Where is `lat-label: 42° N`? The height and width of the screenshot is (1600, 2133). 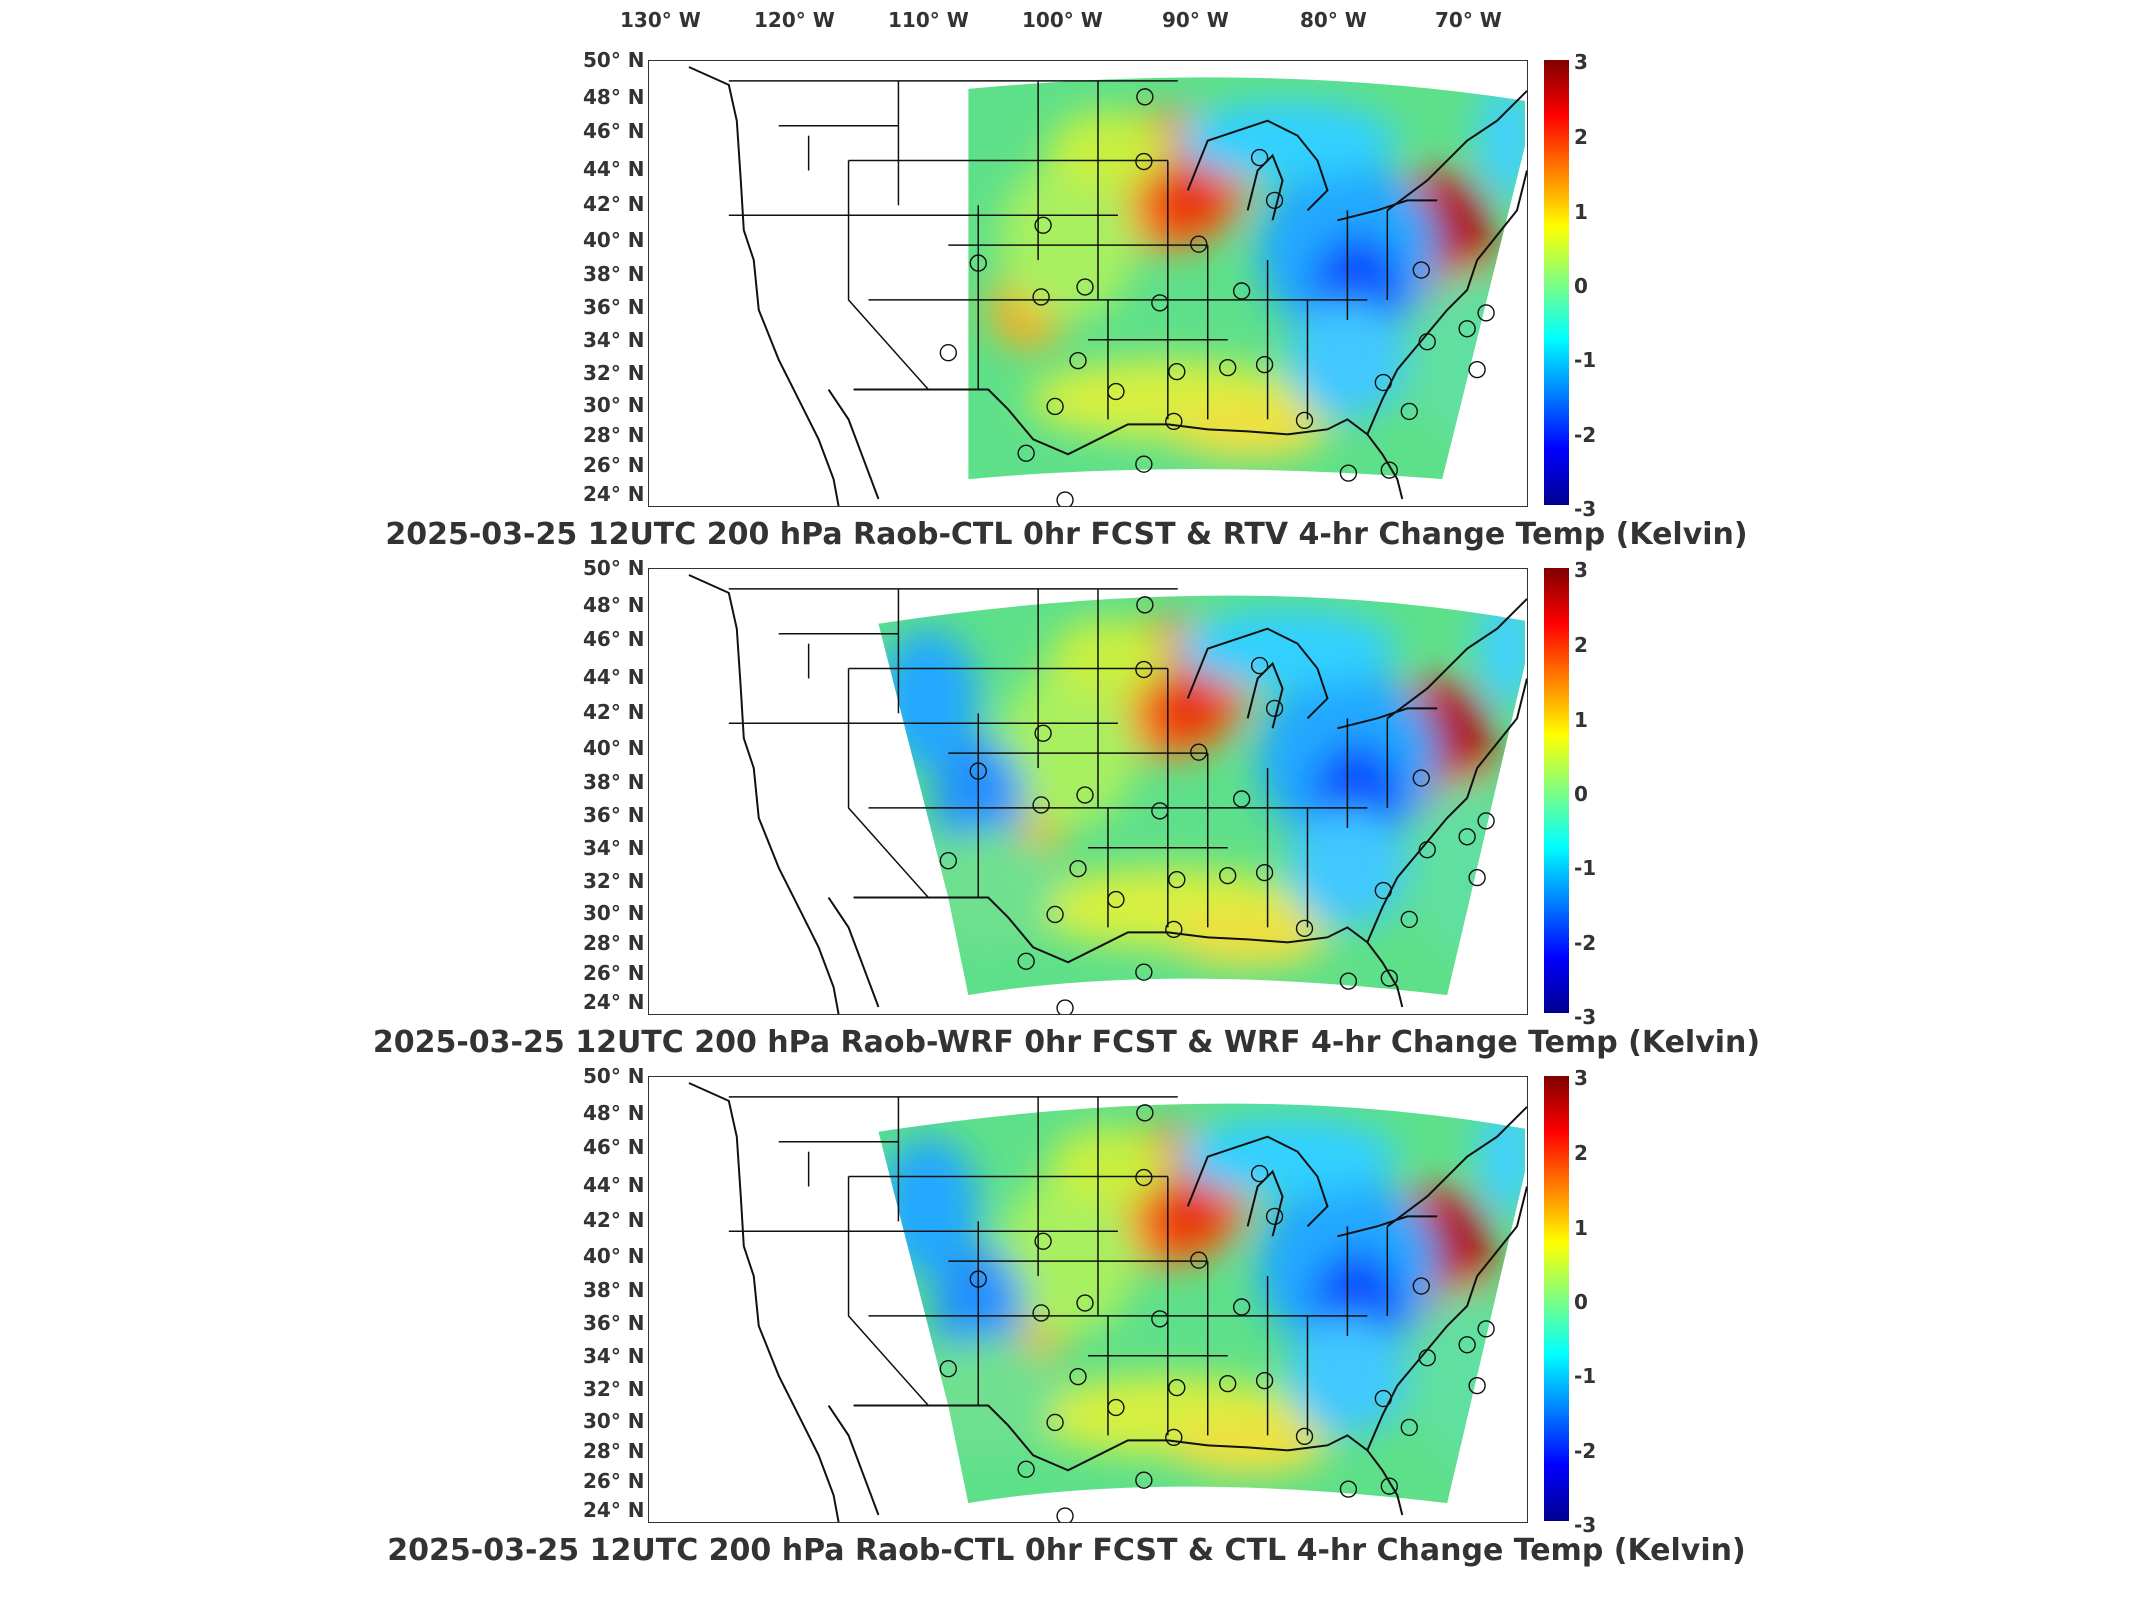 lat-label: 42° N is located at coordinates (614, 712).